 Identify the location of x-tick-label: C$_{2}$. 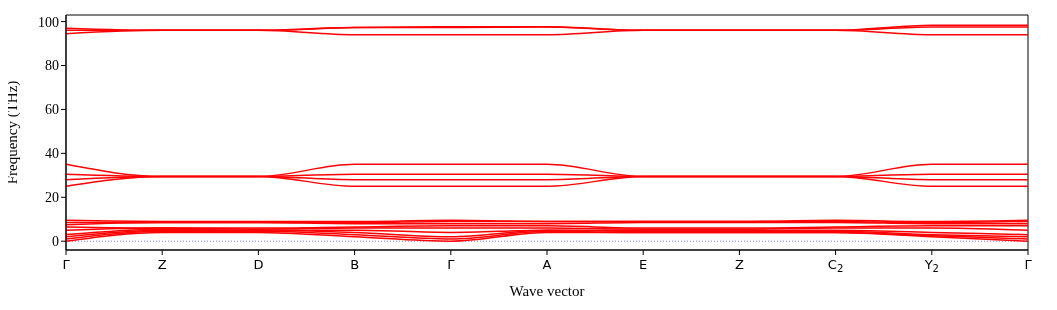
(835, 265).